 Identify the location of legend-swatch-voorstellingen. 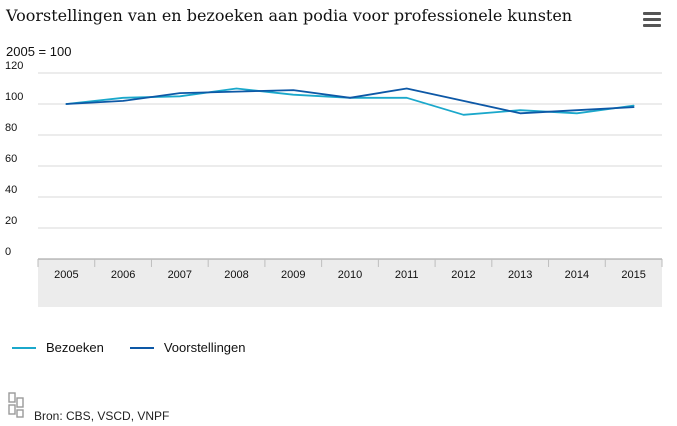
(141, 347).